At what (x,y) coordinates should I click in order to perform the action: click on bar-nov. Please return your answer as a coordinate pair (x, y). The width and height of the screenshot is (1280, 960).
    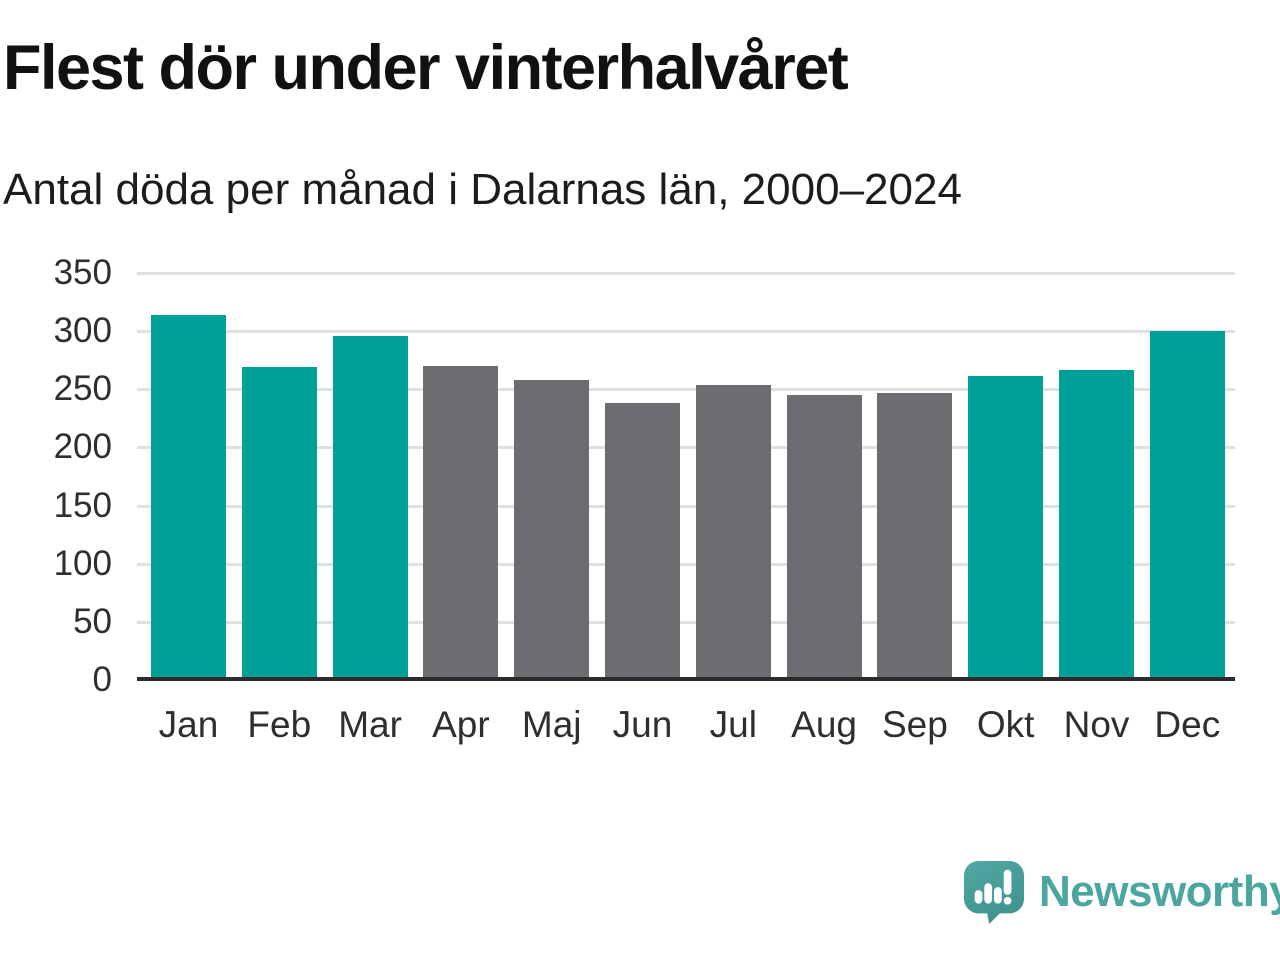
    Looking at the image, I should click on (1096, 524).